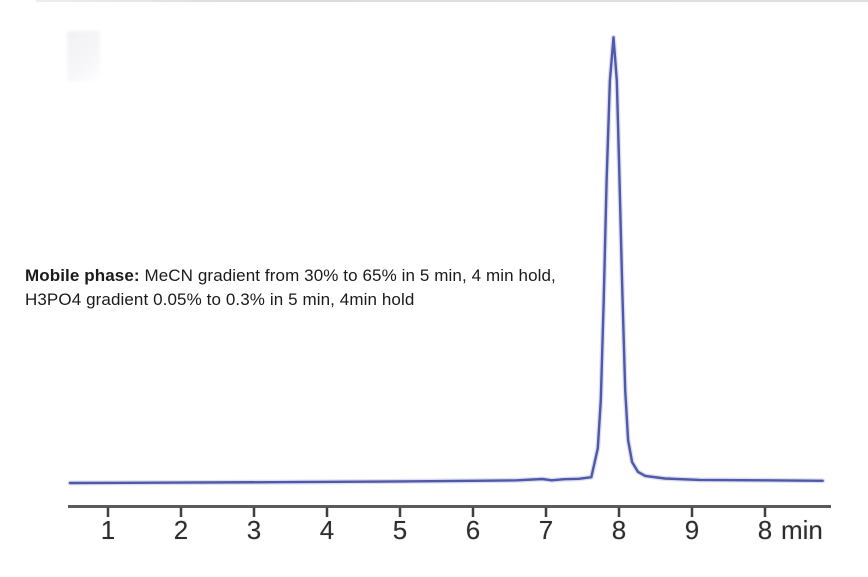  Describe the element at coordinates (692, 530) in the screenshot. I see `x-tick-label: 9` at that location.